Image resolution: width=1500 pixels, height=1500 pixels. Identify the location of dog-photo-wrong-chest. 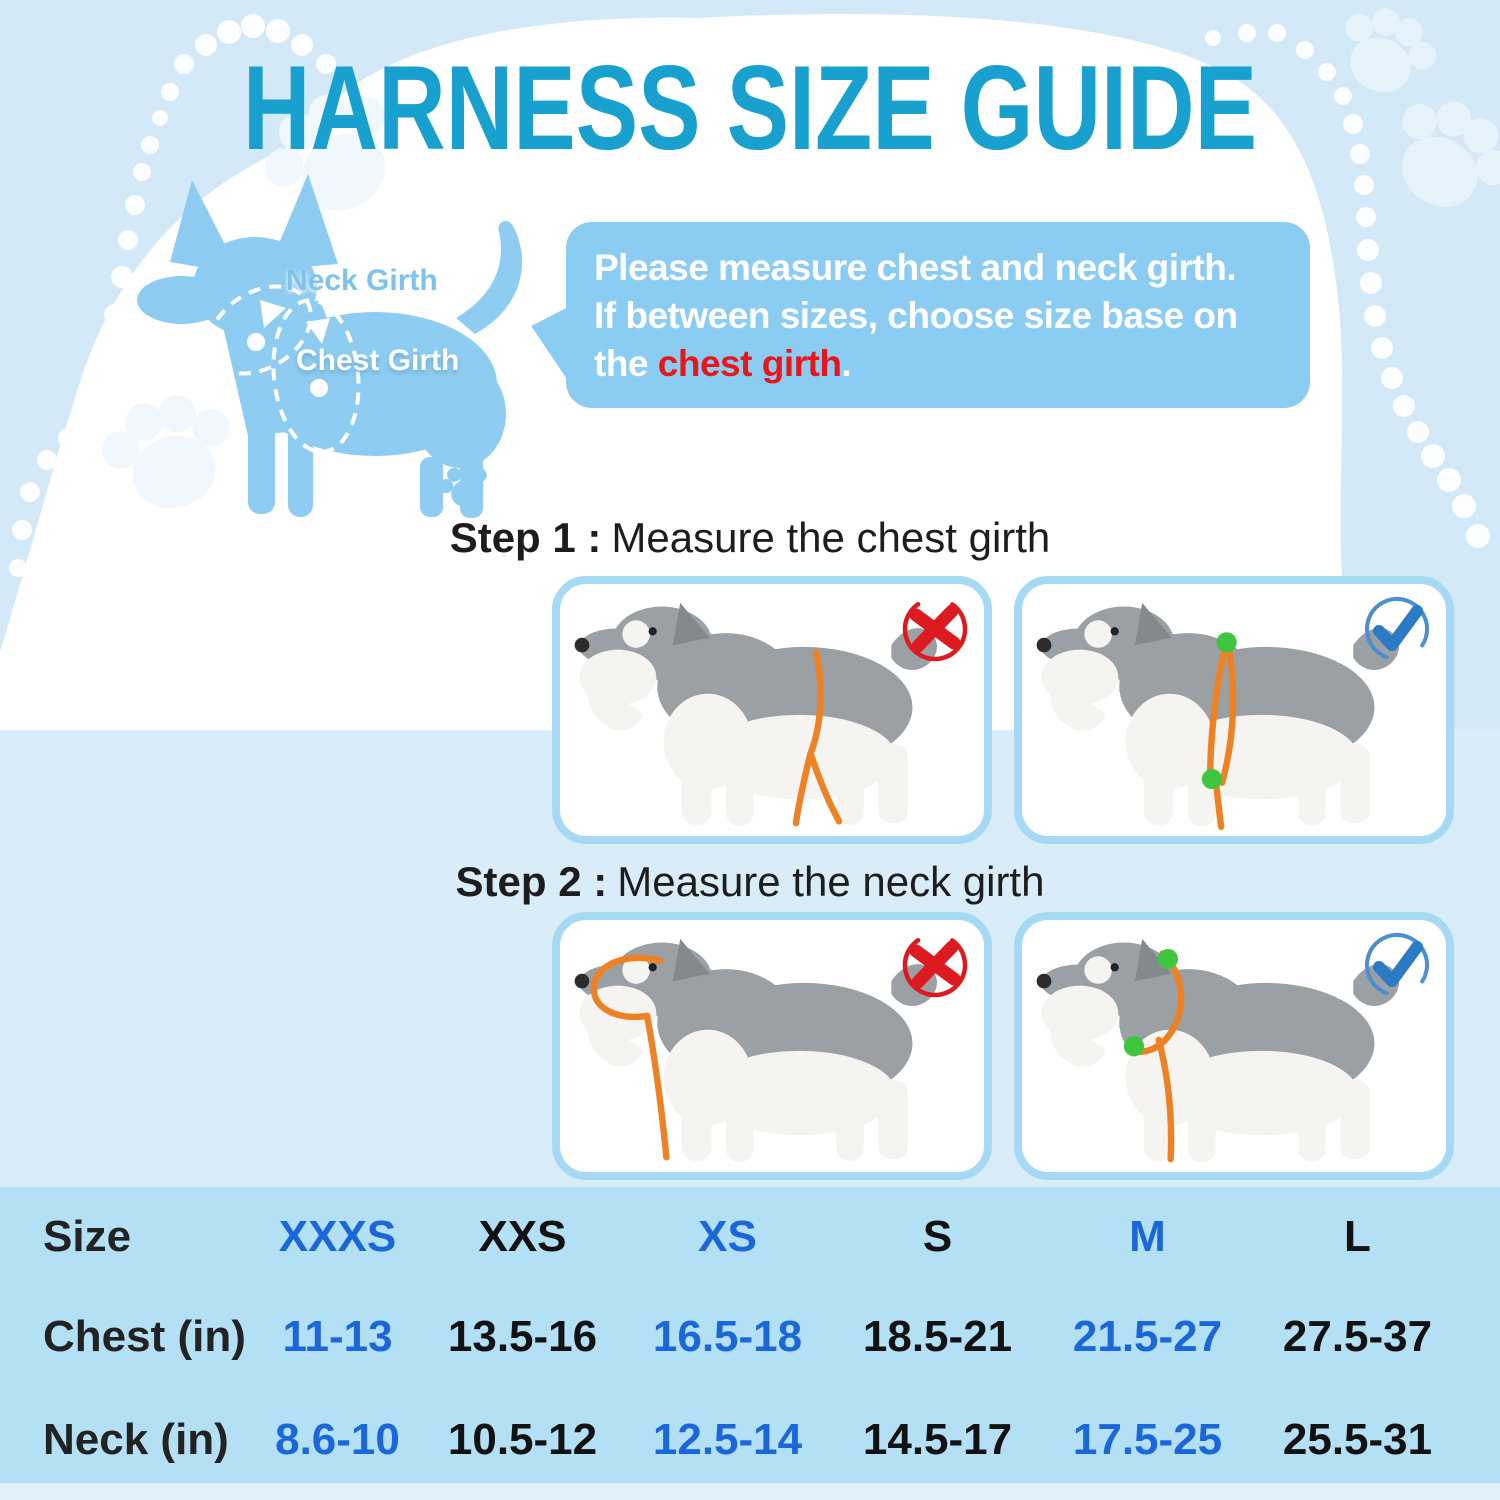
(755, 714).